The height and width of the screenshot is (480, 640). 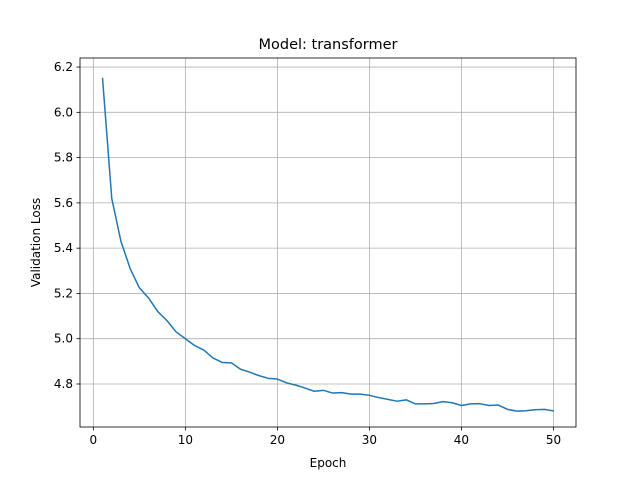 What do you see at coordinates (185, 440) in the screenshot?
I see `x-tick-label: 10` at bounding box center [185, 440].